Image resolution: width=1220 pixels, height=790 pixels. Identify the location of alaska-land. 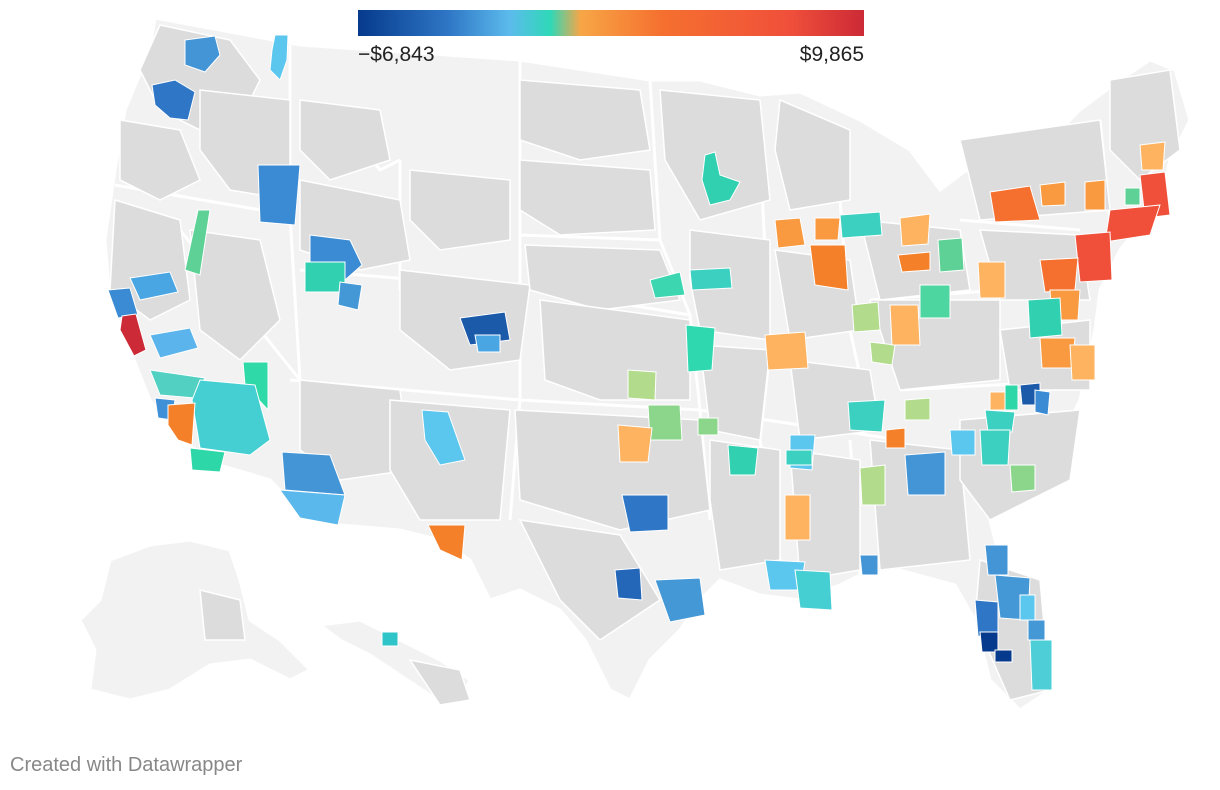
(195, 620).